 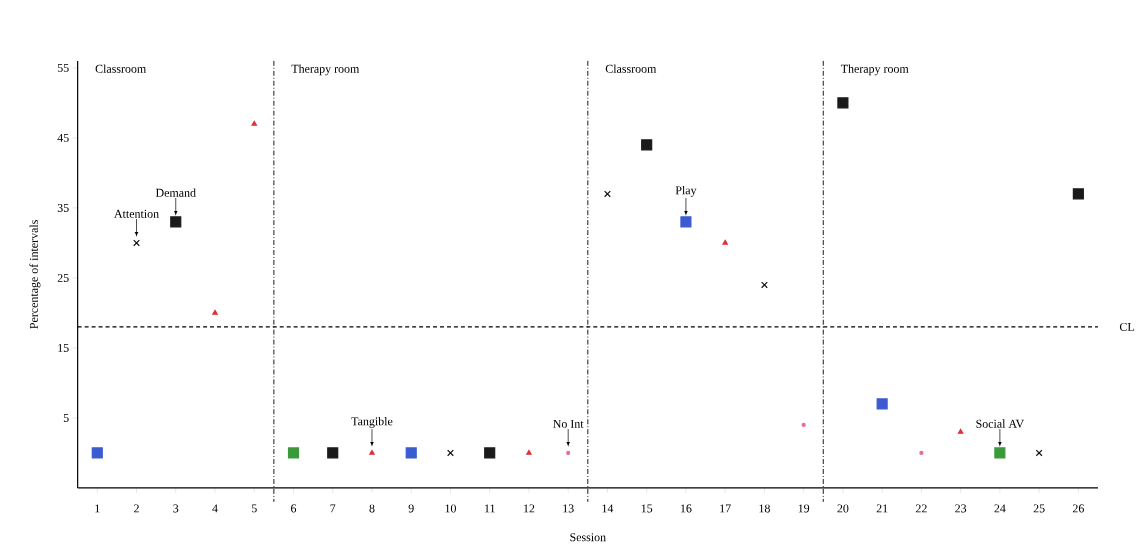 What do you see at coordinates (686, 508) in the screenshot?
I see `x-tick-label: 16` at bounding box center [686, 508].